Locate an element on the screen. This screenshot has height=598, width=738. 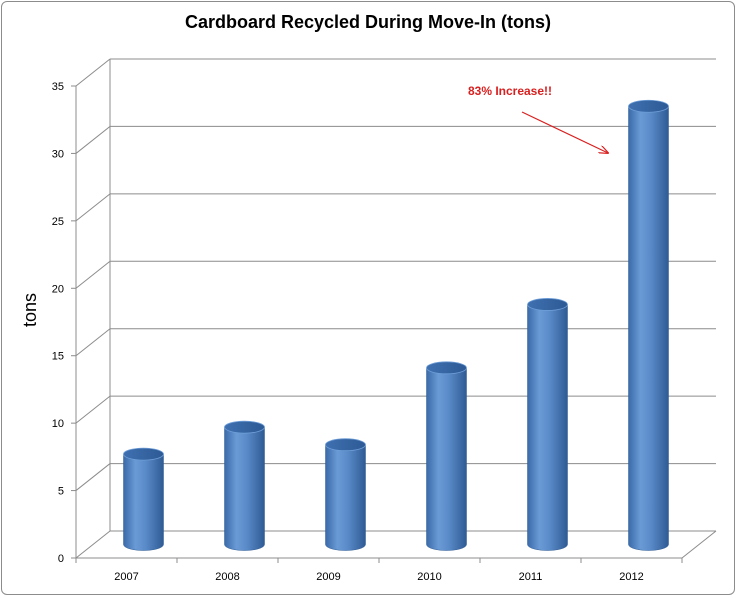
y-tick-label: 30 is located at coordinates (58, 154).